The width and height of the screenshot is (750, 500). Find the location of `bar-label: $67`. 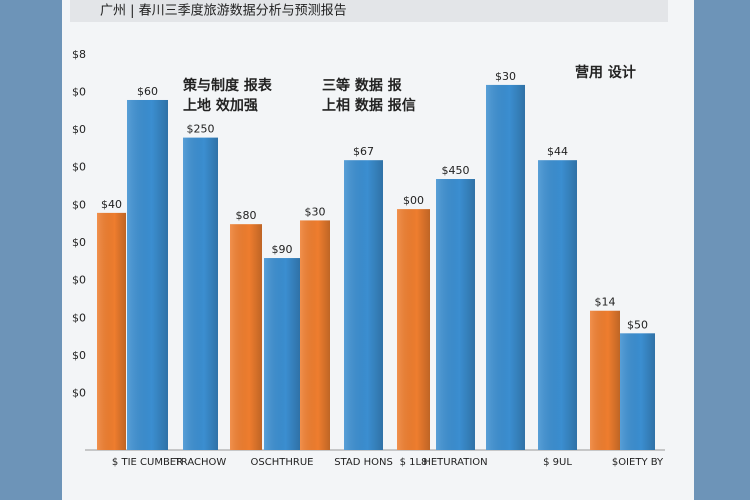

bar-label: $67 is located at coordinates (363, 151).